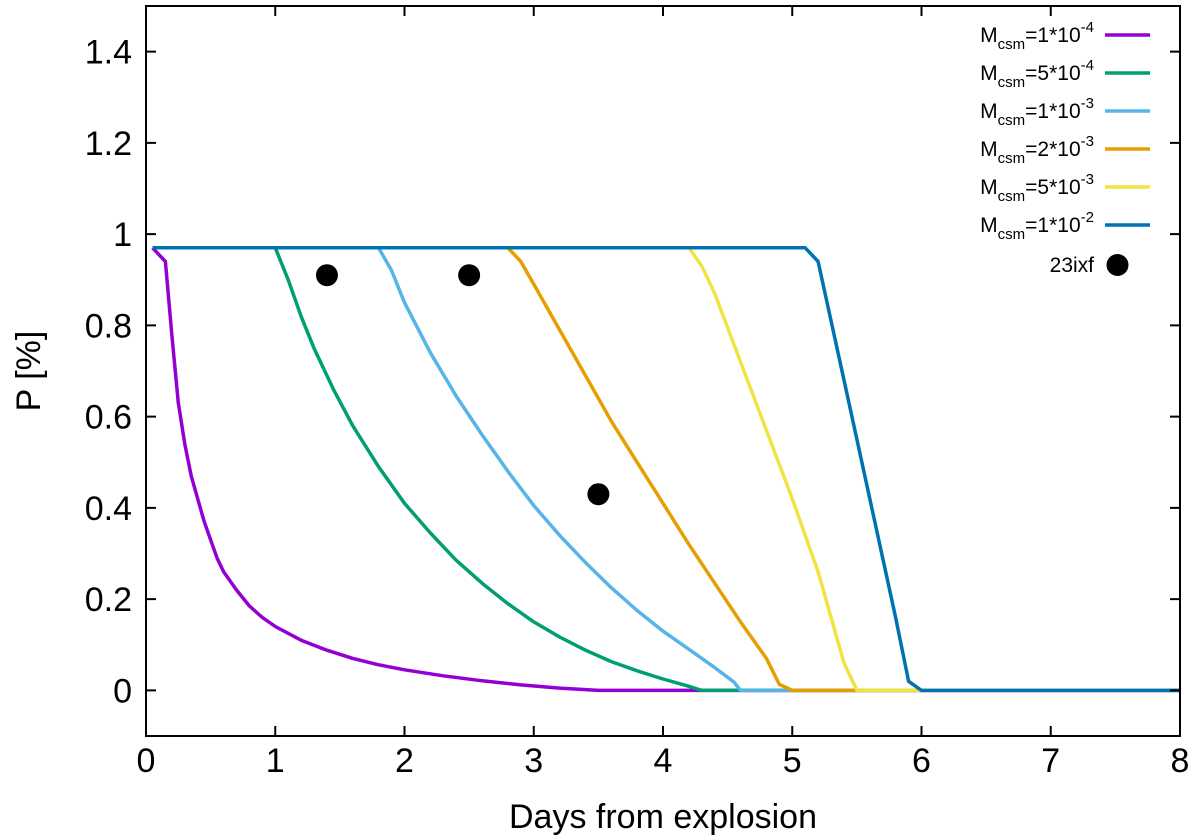 The image size is (1200, 840). What do you see at coordinates (462, 385) in the screenshot?
I see `data-points` at bounding box center [462, 385].